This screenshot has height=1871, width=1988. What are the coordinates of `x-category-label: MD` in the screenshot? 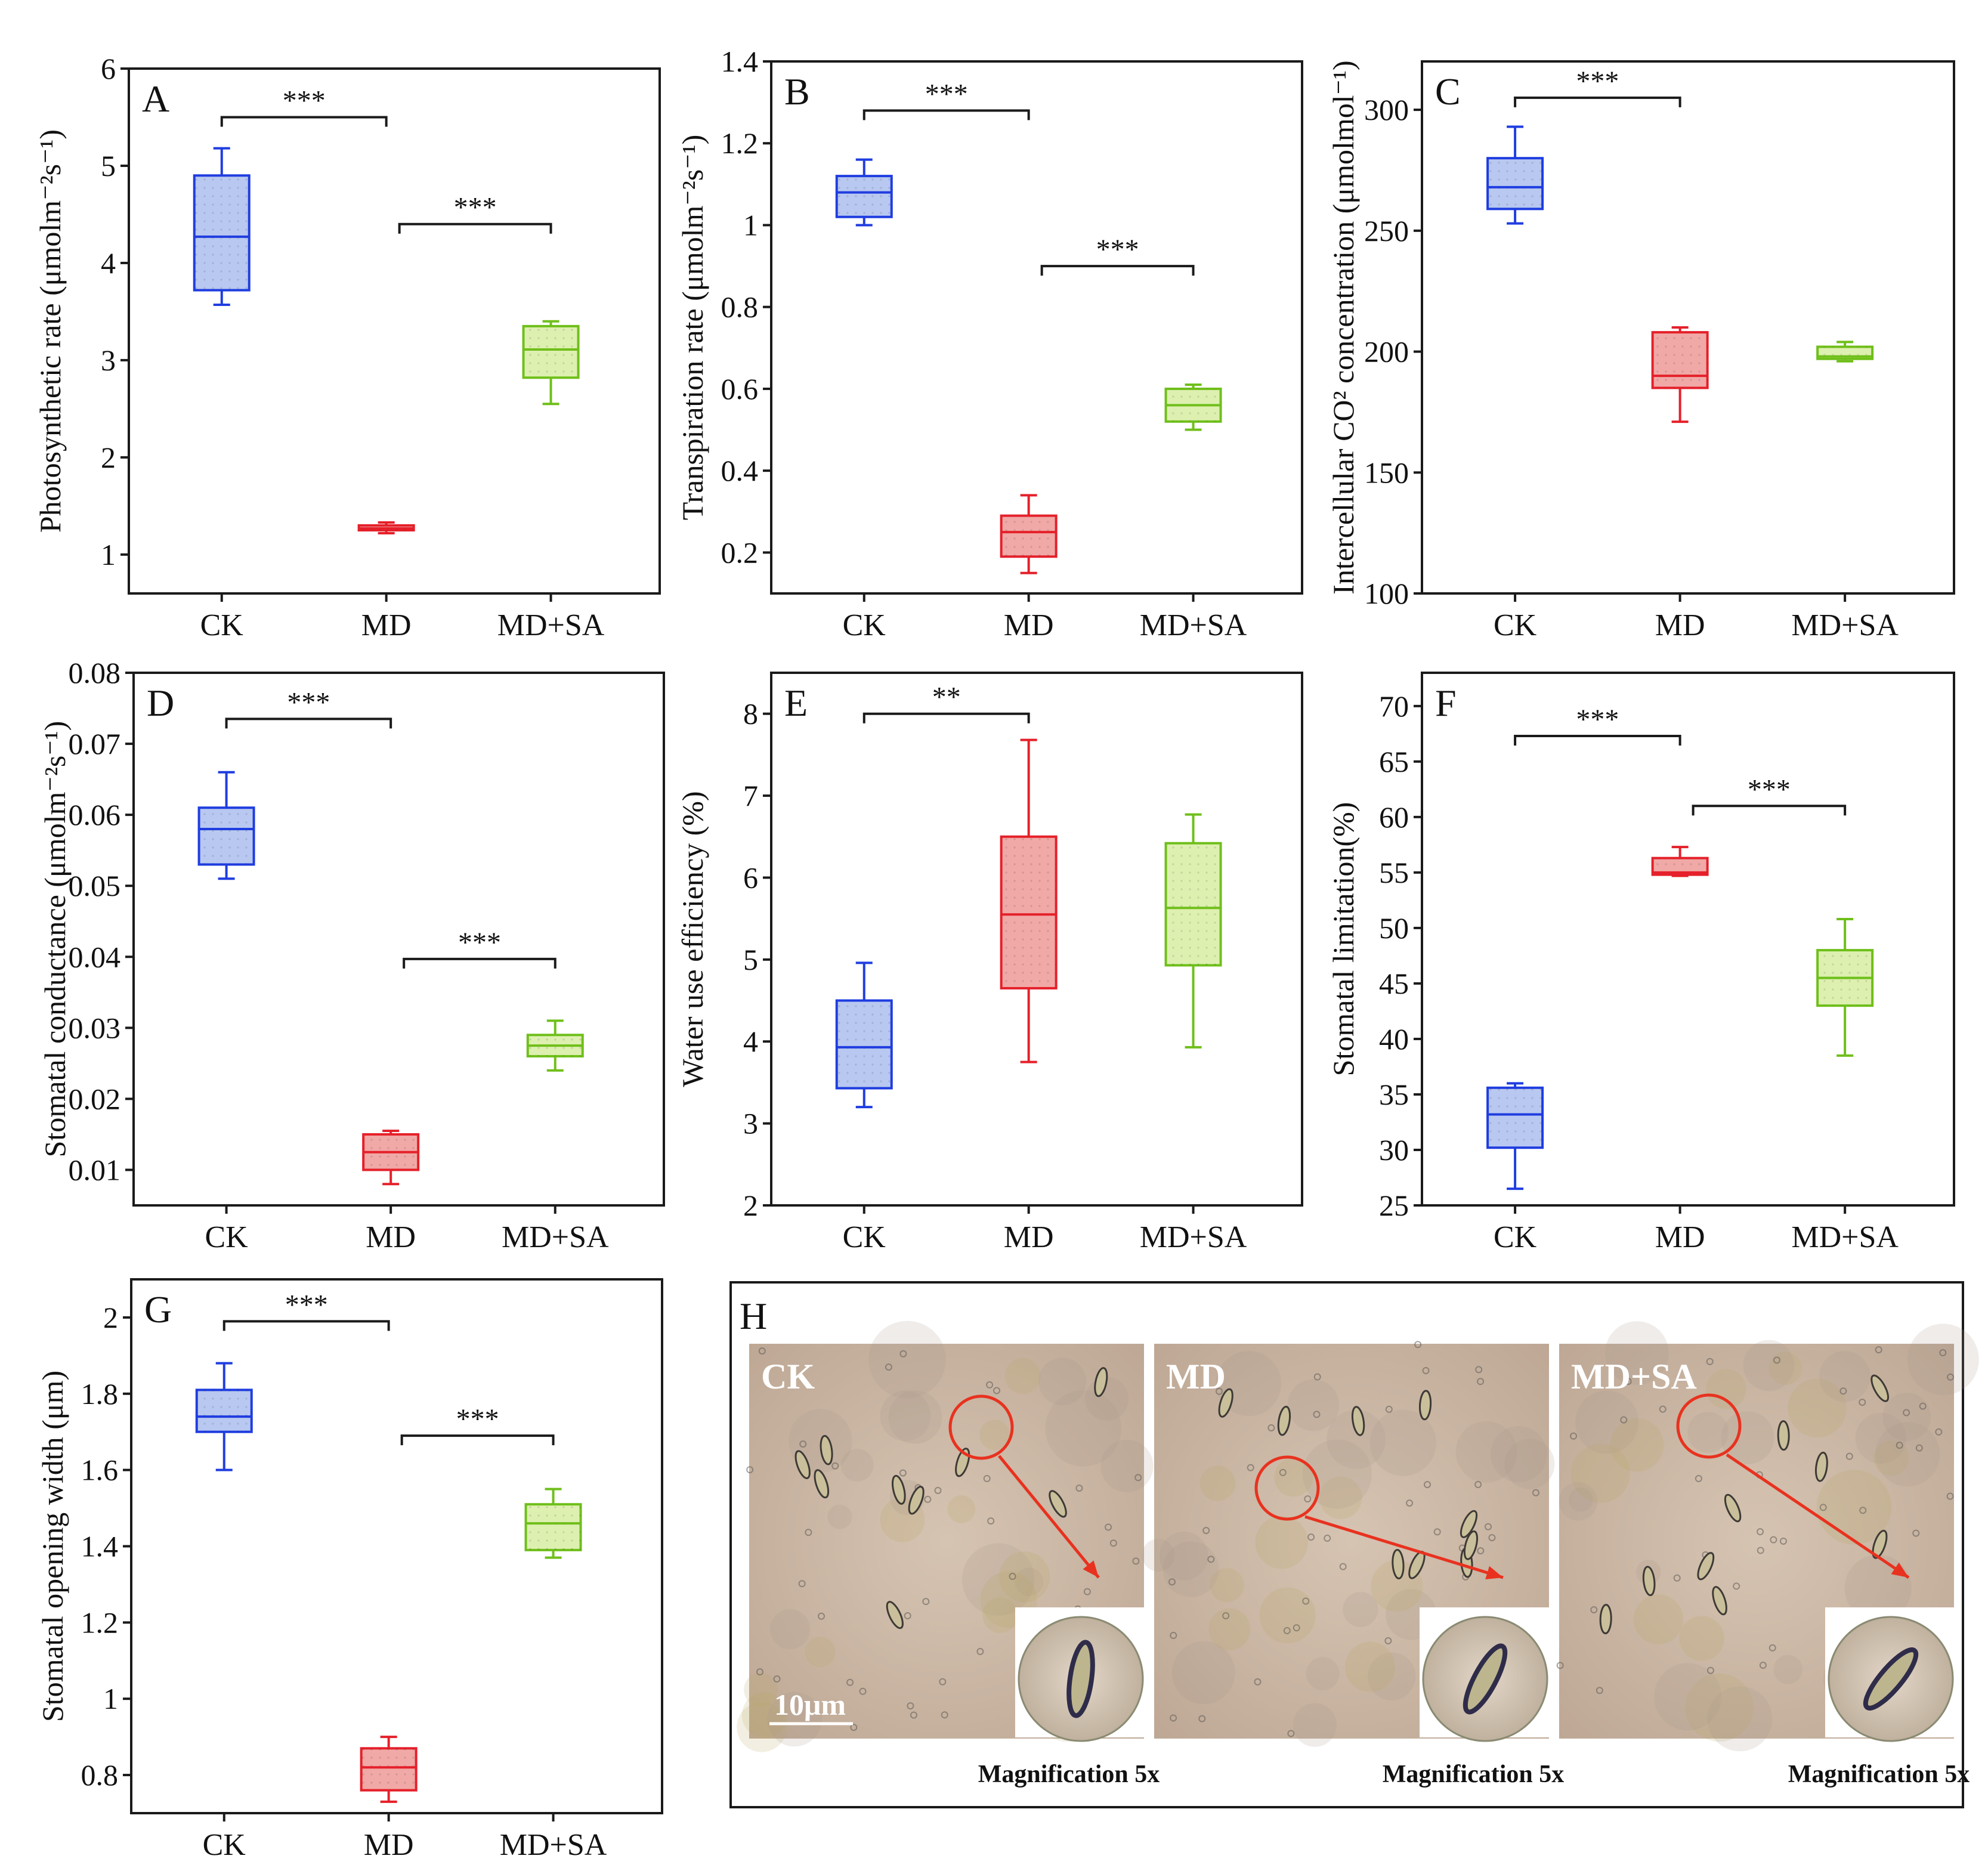 It's located at (386, 625).